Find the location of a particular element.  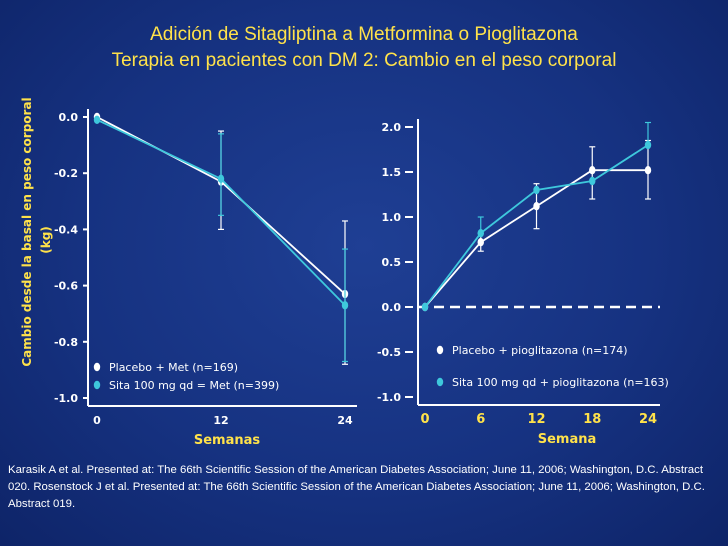

y-tick-label: -0.2 is located at coordinates (66, 173).